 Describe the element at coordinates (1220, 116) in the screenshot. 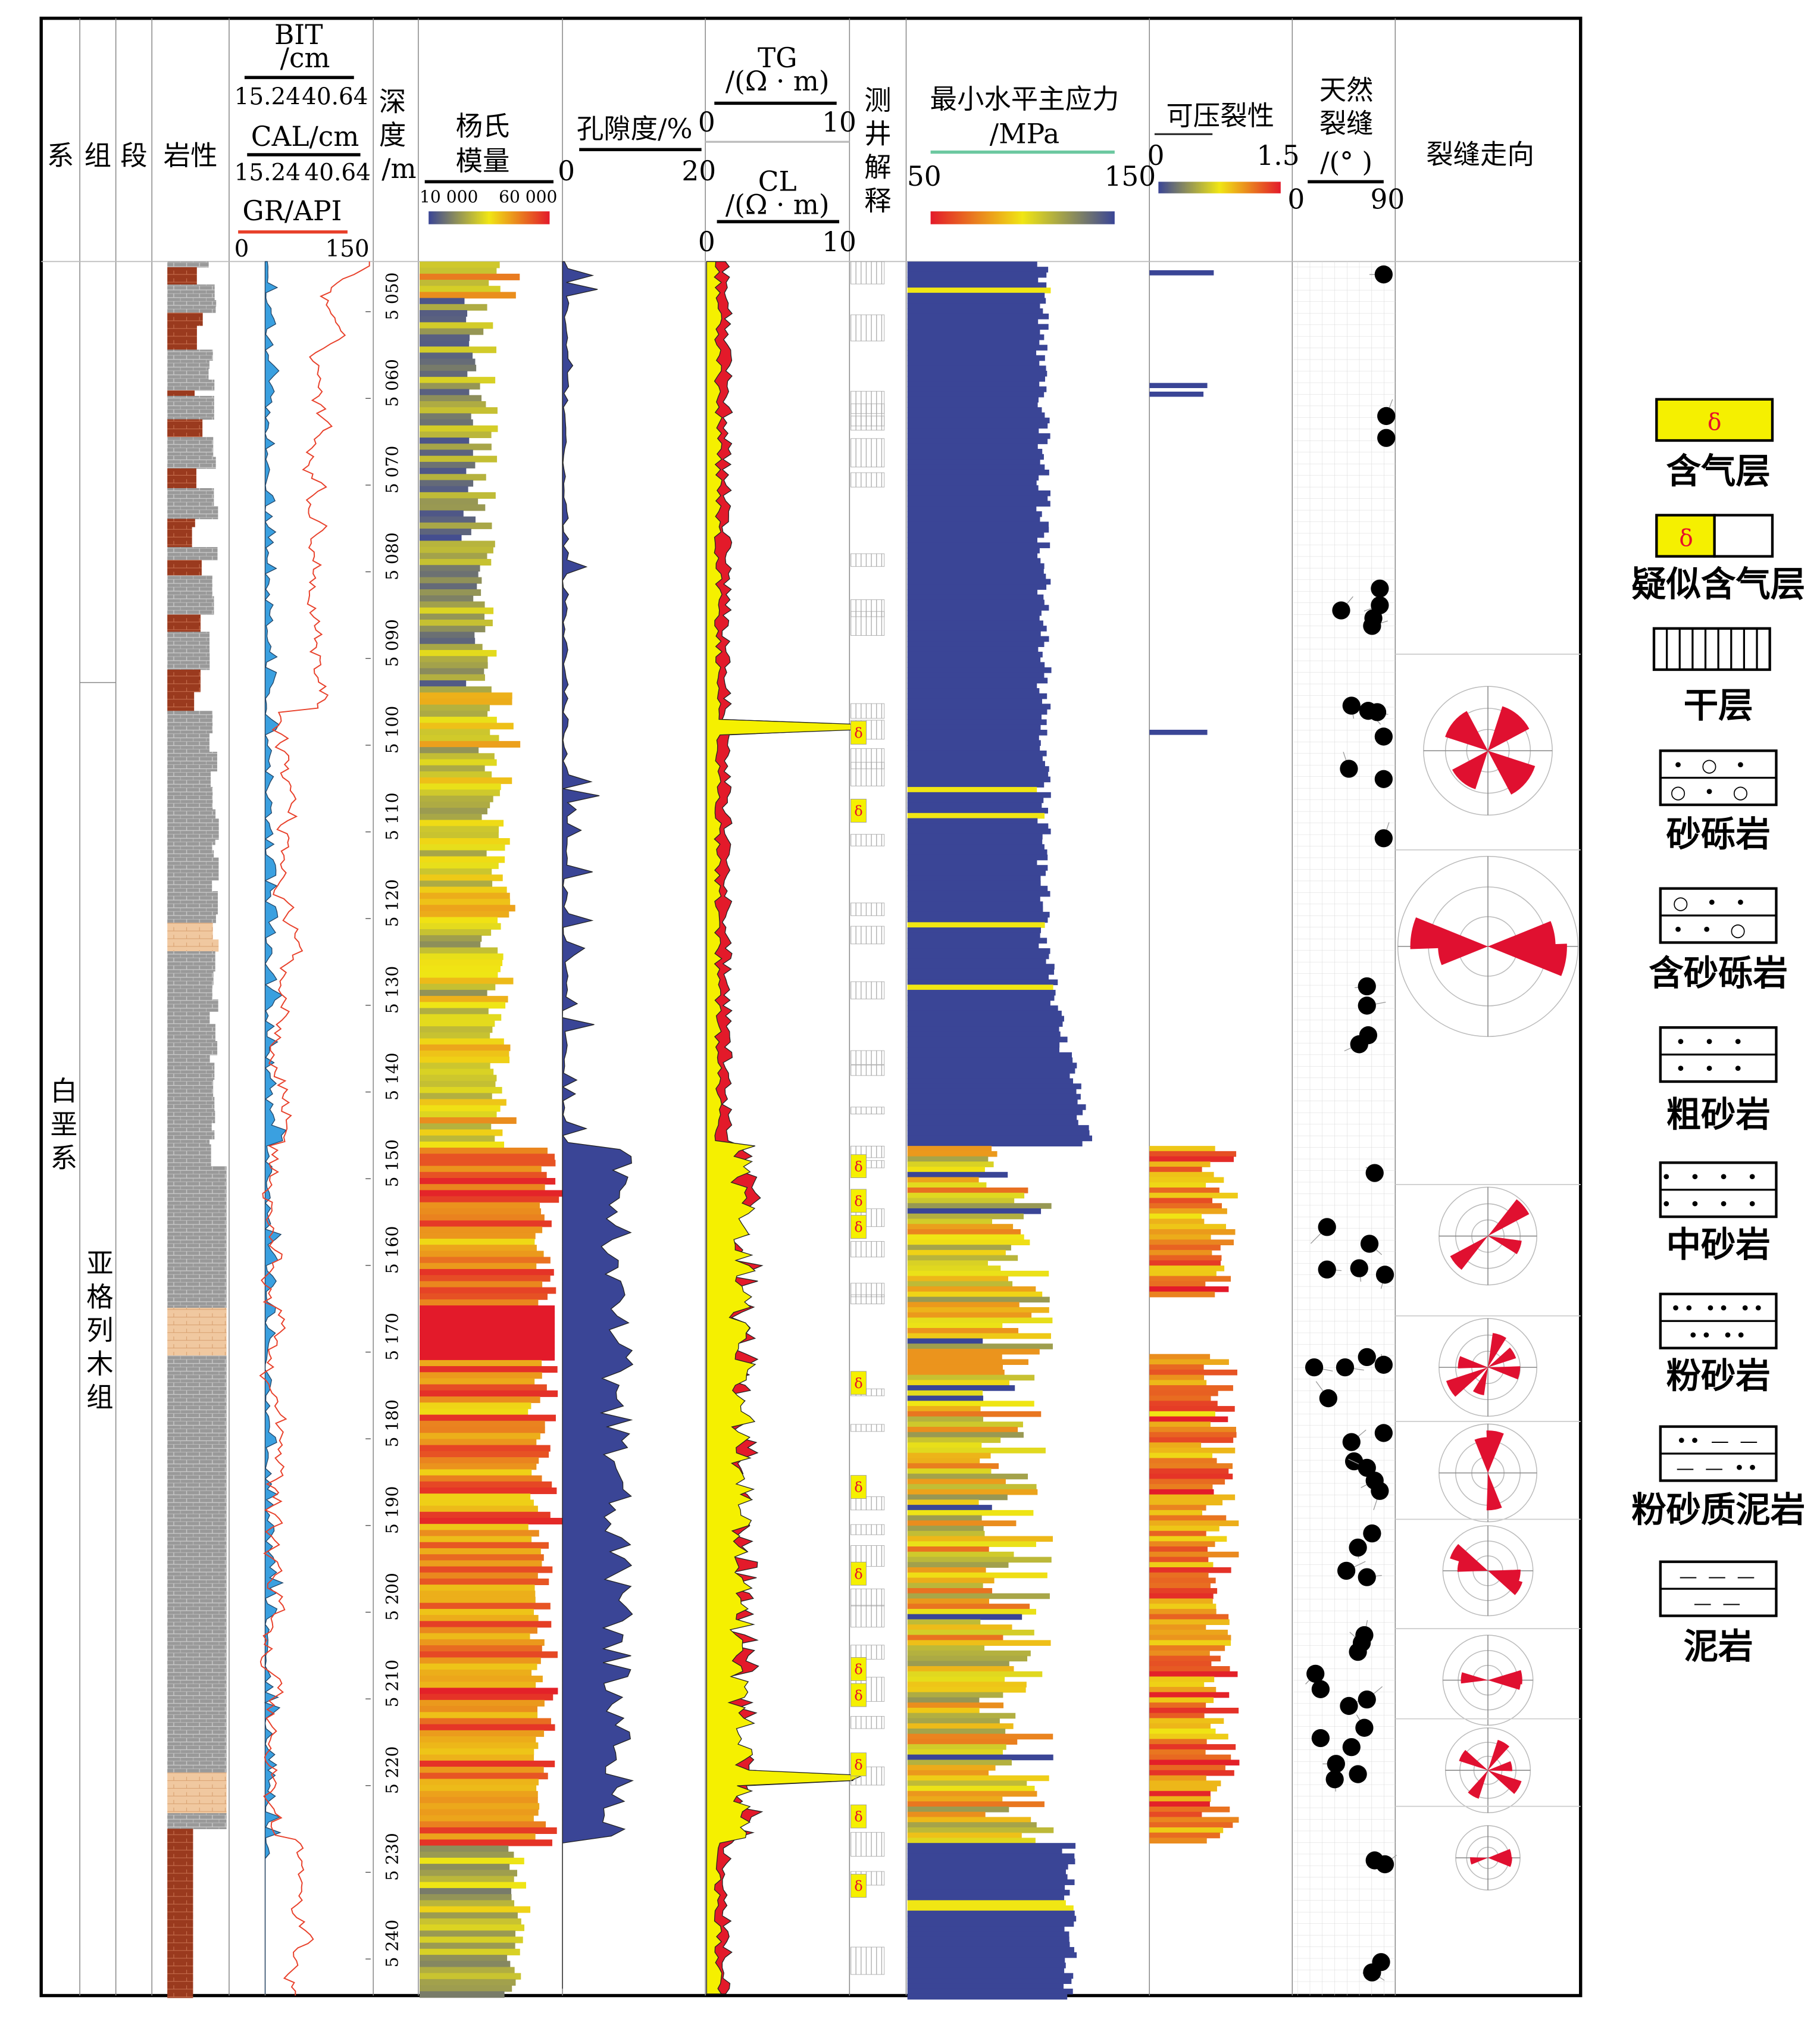

I see `header-fracability: 可压裂性` at that location.